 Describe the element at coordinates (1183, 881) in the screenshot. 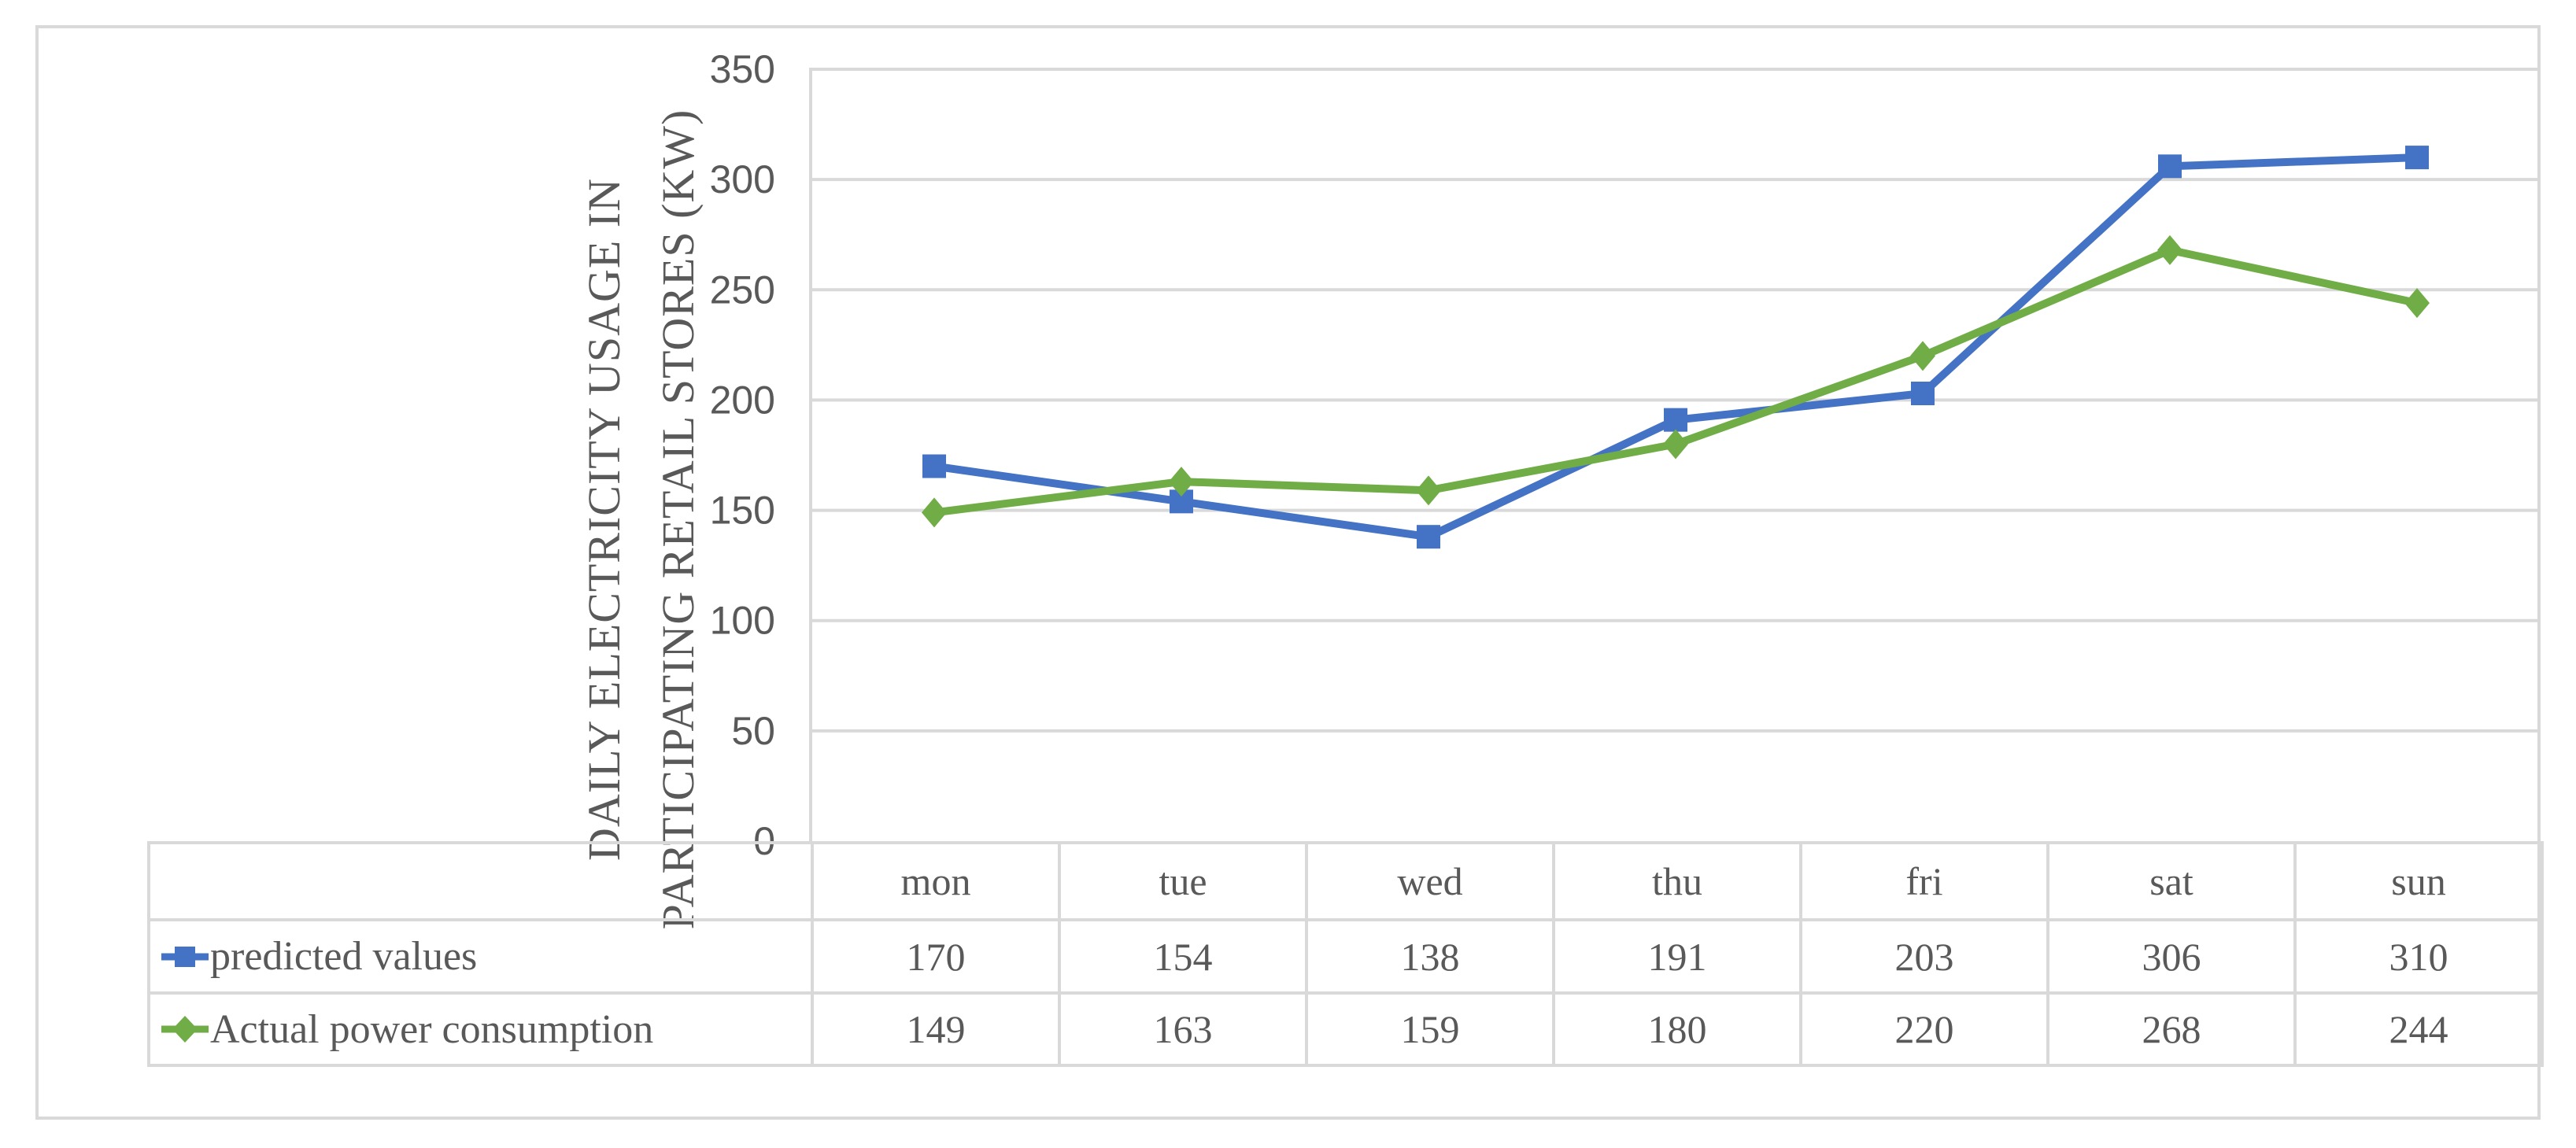

I see `category-header-tue: tue` at that location.